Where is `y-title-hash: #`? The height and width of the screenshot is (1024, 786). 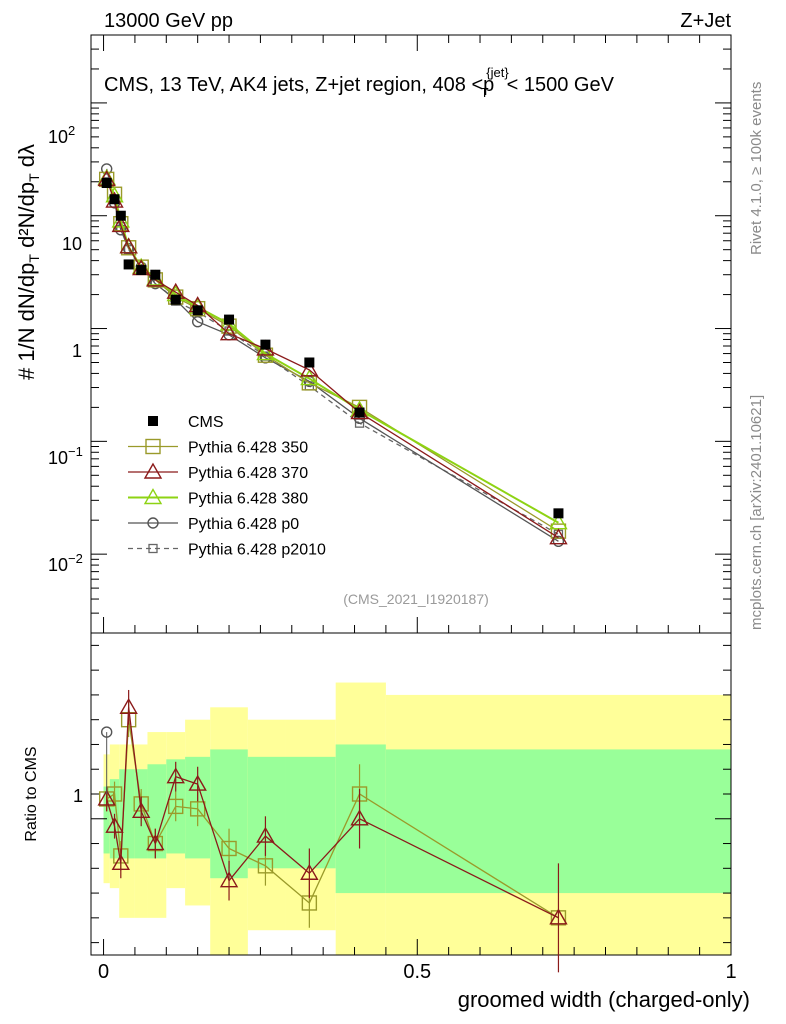 y-title-hash: # is located at coordinates (26, 371).